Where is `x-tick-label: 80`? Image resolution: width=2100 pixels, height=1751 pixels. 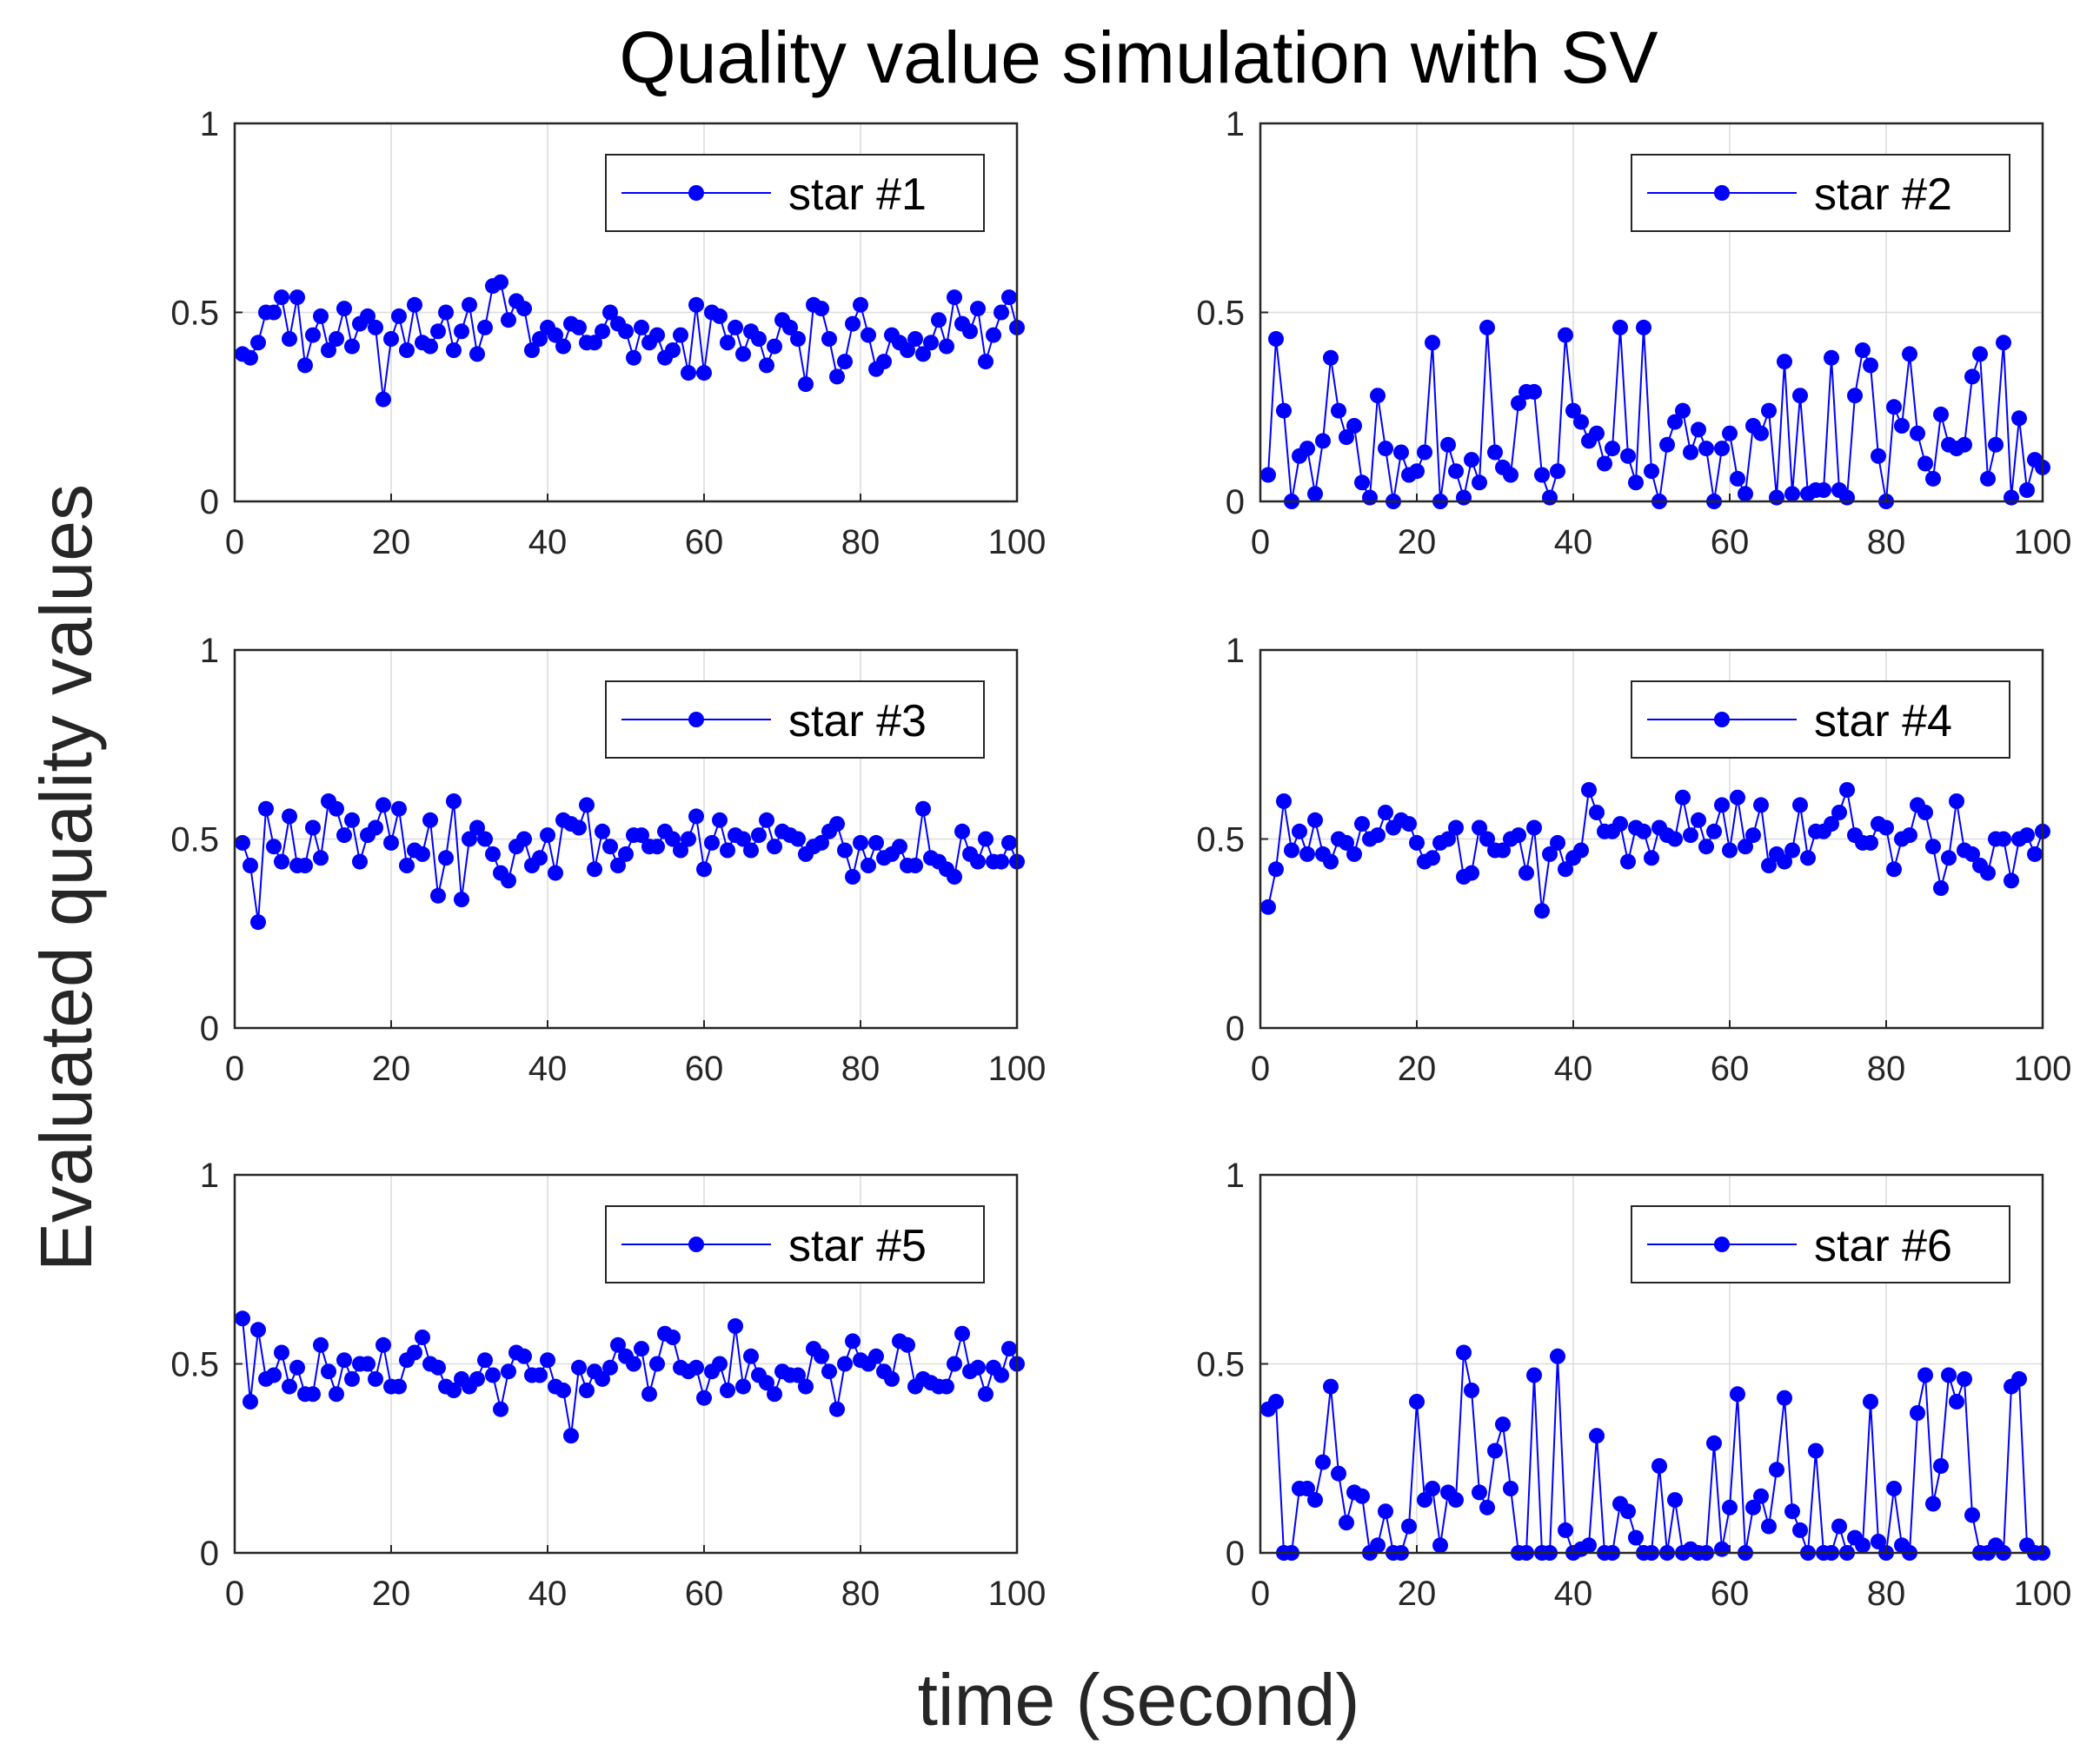 x-tick-label: 80 is located at coordinates (861, 1069).